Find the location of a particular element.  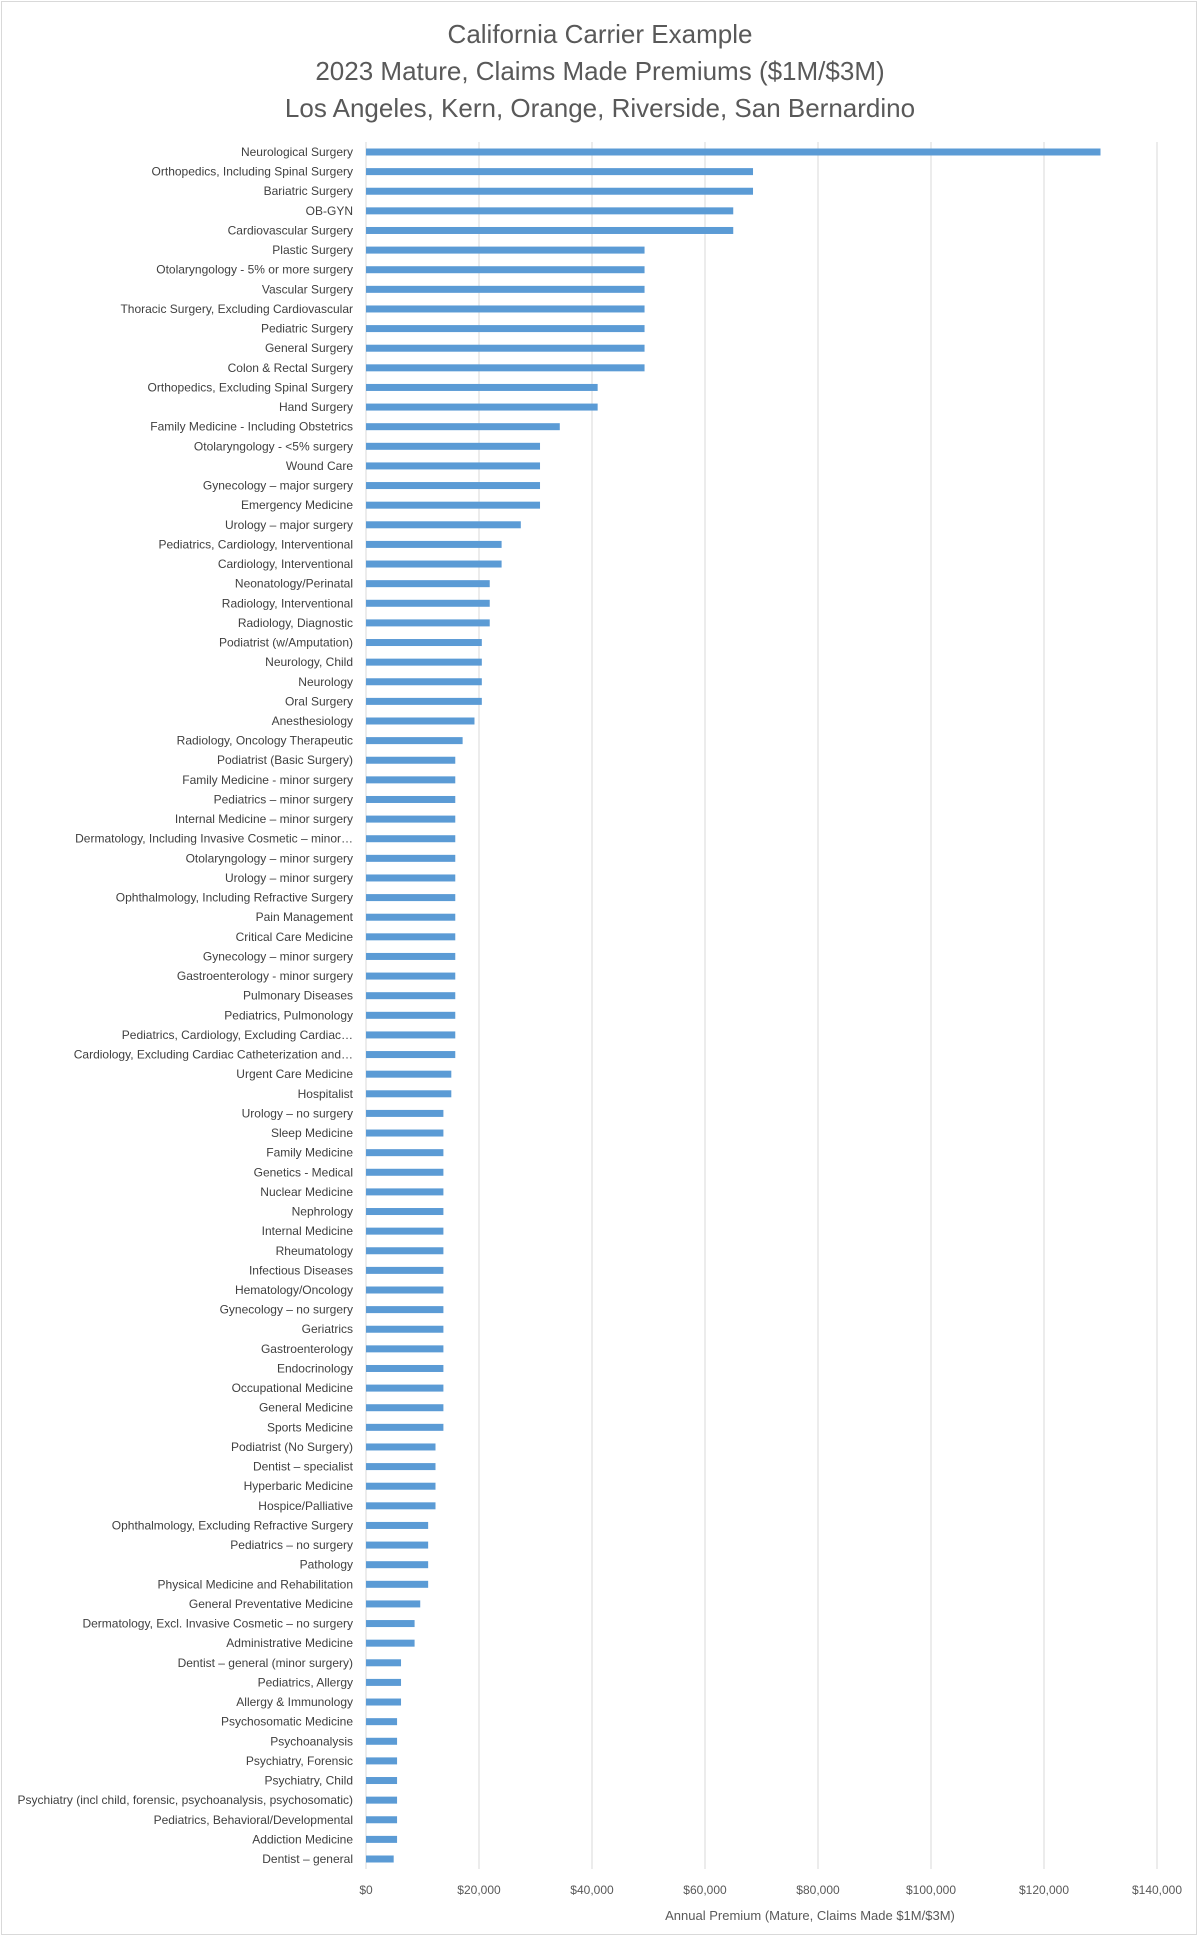

category-label: Pain Management is located at coordinates (305, 917).